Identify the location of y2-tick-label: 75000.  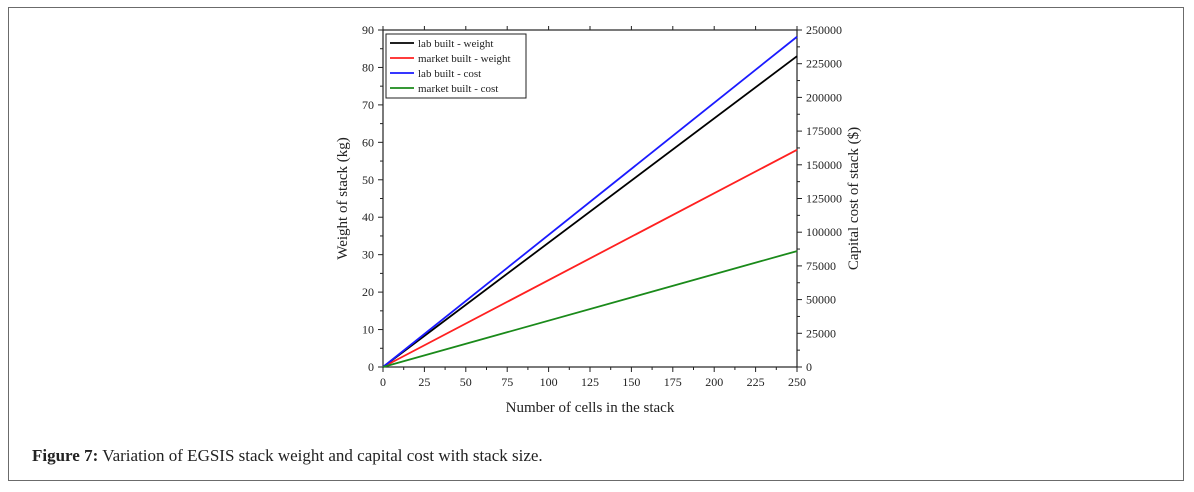
(821, 266).